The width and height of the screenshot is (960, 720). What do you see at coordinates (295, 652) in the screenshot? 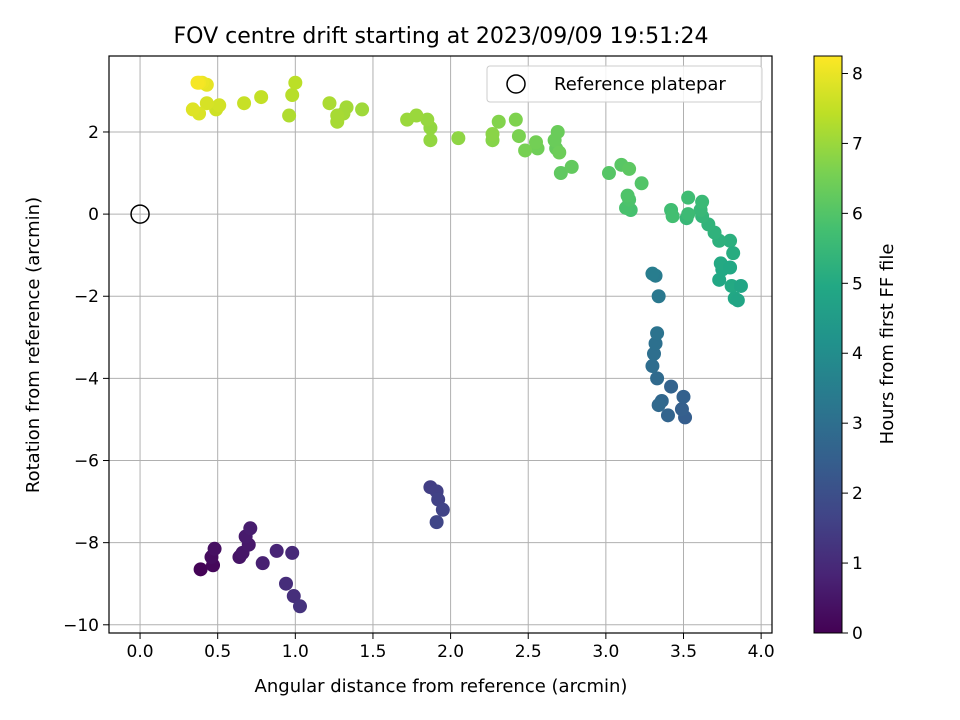
I see `x-tick-label: 1.0` at bounding box center [295, 652].